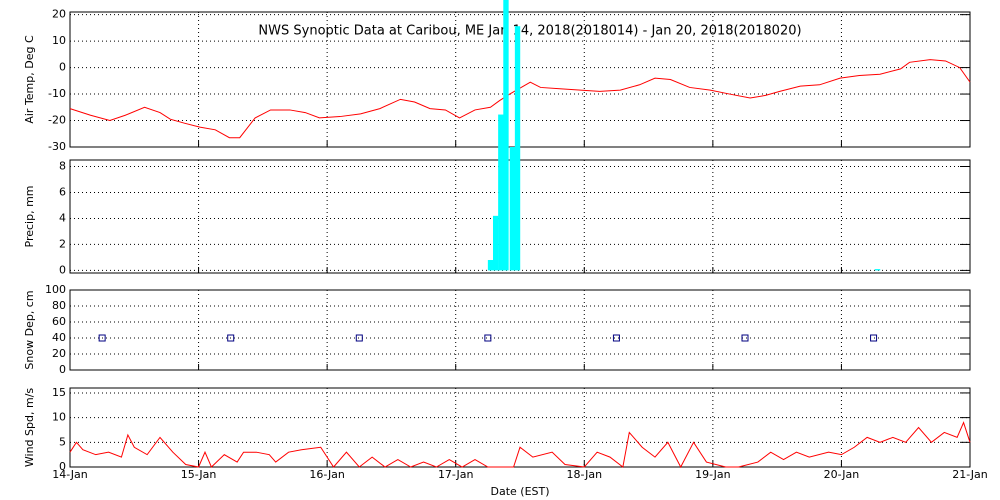 This screenshot has width=1000, height=500. Describe the element at coordinates (713, 474) in the screenshot. I see `x-tick-label: 19-Jan` at that location.